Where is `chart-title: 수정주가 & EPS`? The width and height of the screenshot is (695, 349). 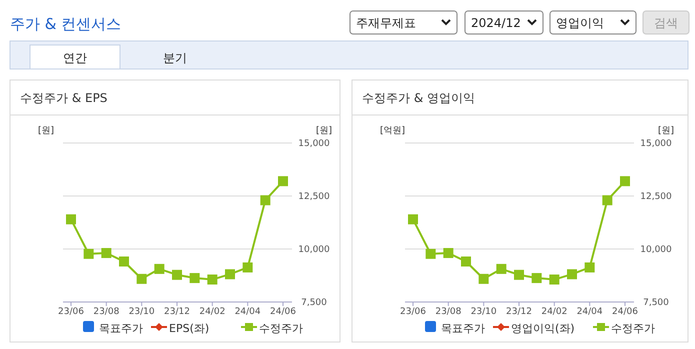 chart-title: 수정주가 & EPS is located at coordinates (64, 98).